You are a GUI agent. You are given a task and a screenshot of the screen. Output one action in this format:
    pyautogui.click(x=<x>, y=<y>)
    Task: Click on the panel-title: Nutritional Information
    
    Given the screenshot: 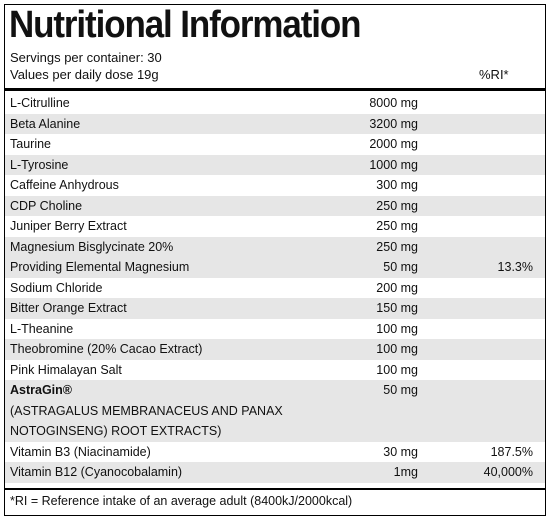 What is the action you would take?
    pyautogui.click(x=185, y=25)
    